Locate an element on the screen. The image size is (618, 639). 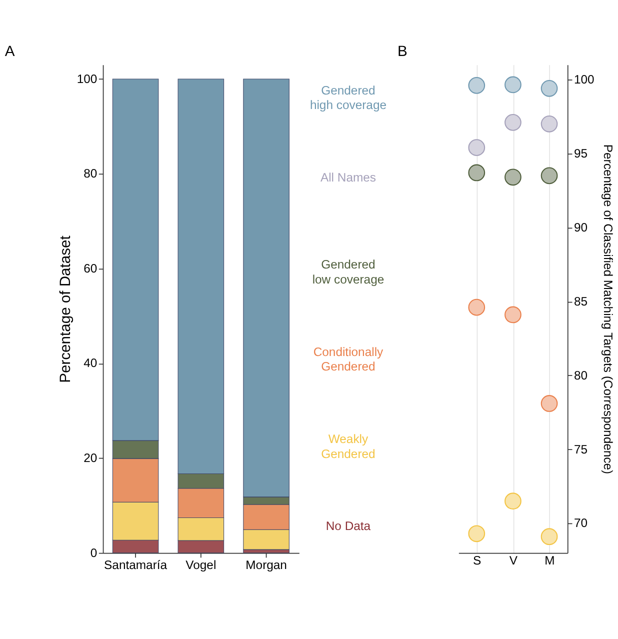
y-tick-label: 20 is located at coordinates (91, 458).